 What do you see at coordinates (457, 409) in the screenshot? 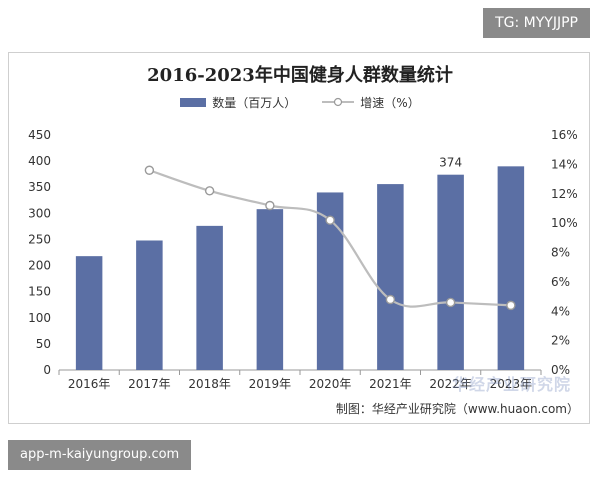
I see `source-note: 制图：华经产业研究院（www.huaon.com）` at bounding box center [457, 409].